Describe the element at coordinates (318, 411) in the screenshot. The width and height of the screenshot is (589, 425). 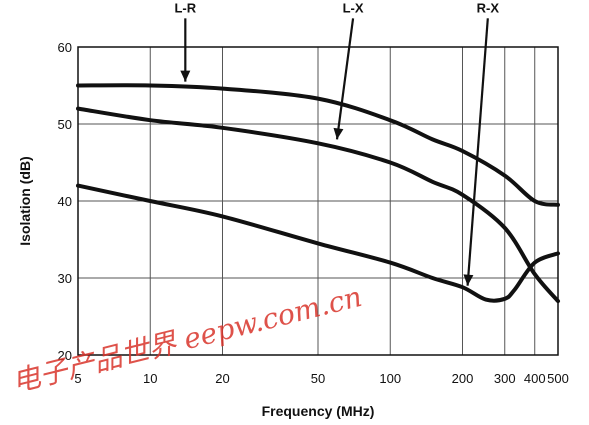
I see `x-axis-label: Frequency (MHz)` at that location.